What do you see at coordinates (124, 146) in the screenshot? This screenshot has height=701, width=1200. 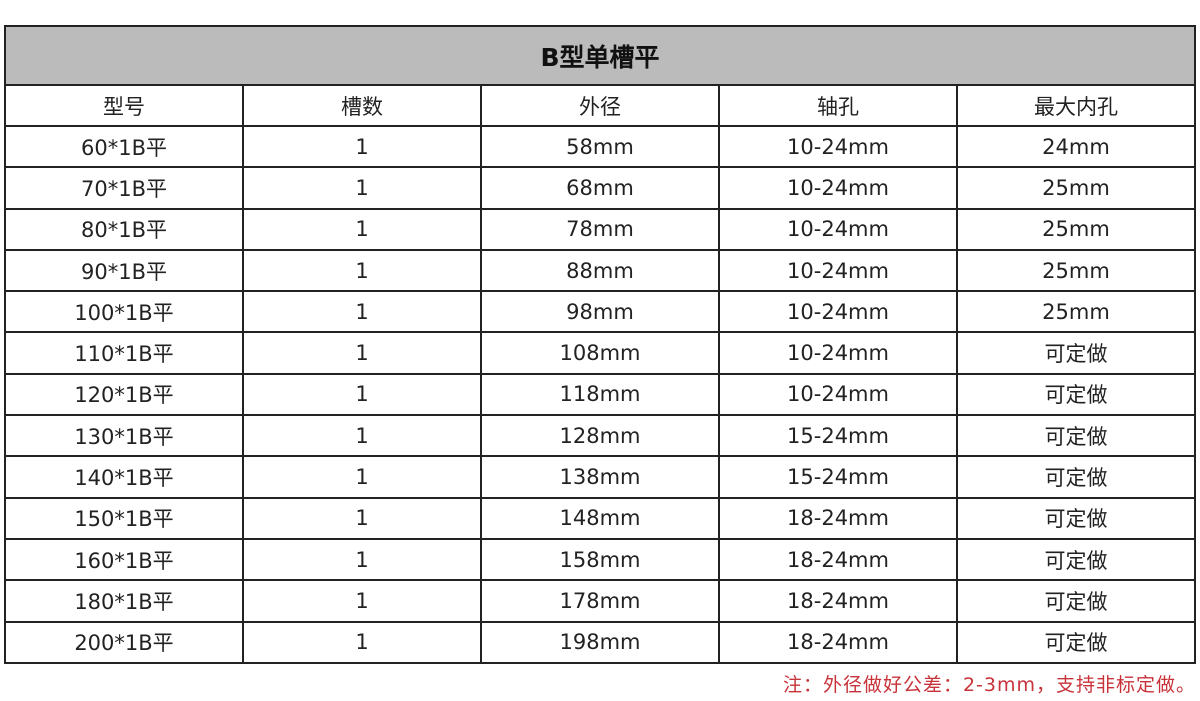 I see `table-cell: 60*1B平` at bounding box center [124, 146].